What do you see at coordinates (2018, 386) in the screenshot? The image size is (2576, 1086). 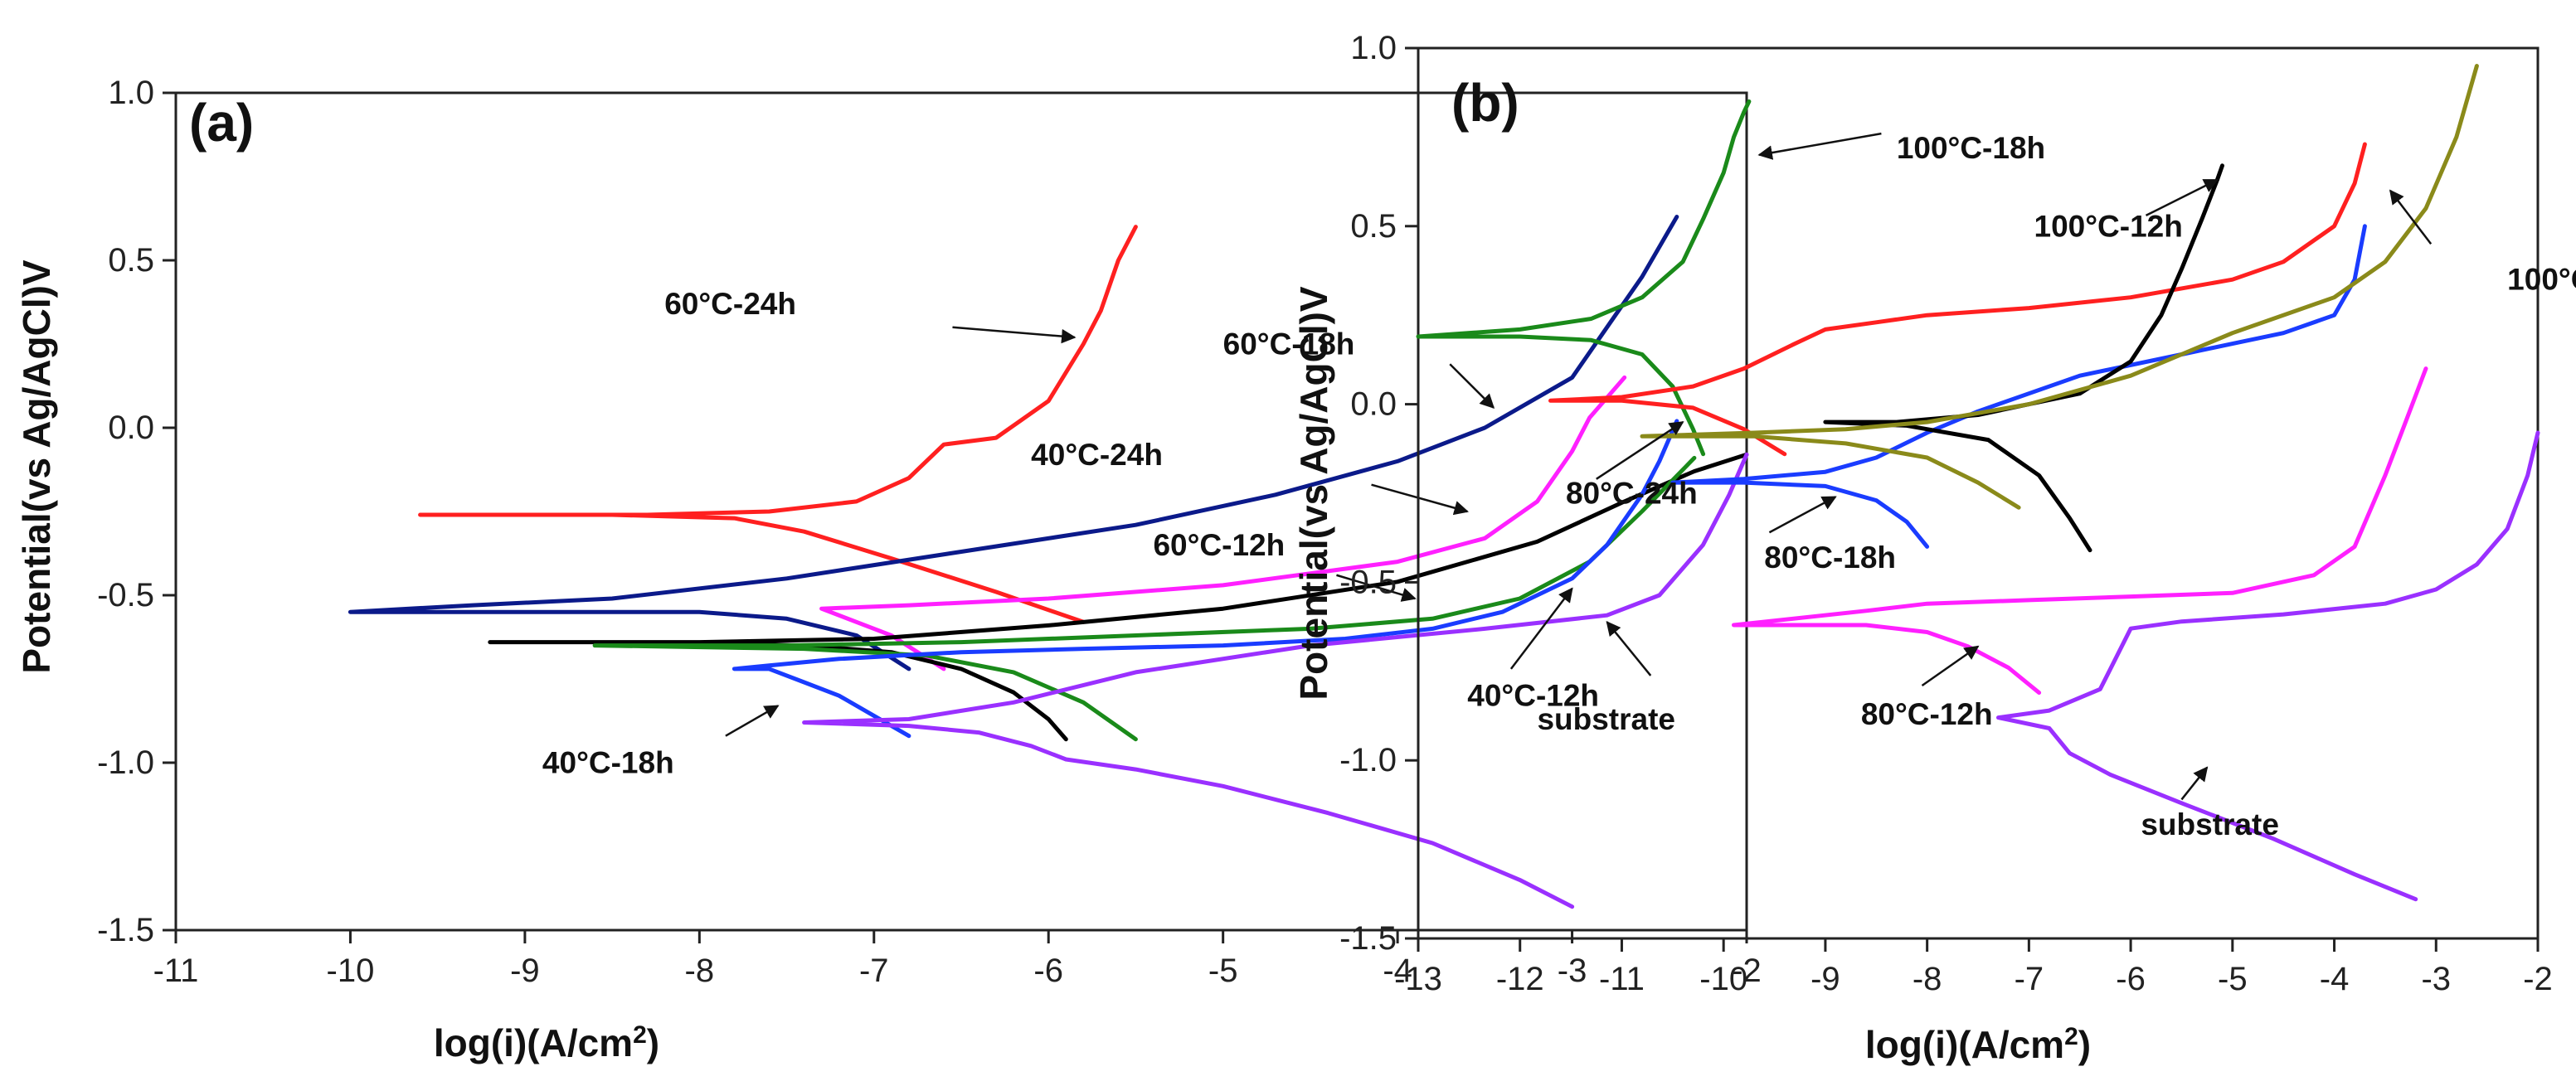 I see `series-line-80c-18h-b` at bounding box center [2018, 386].